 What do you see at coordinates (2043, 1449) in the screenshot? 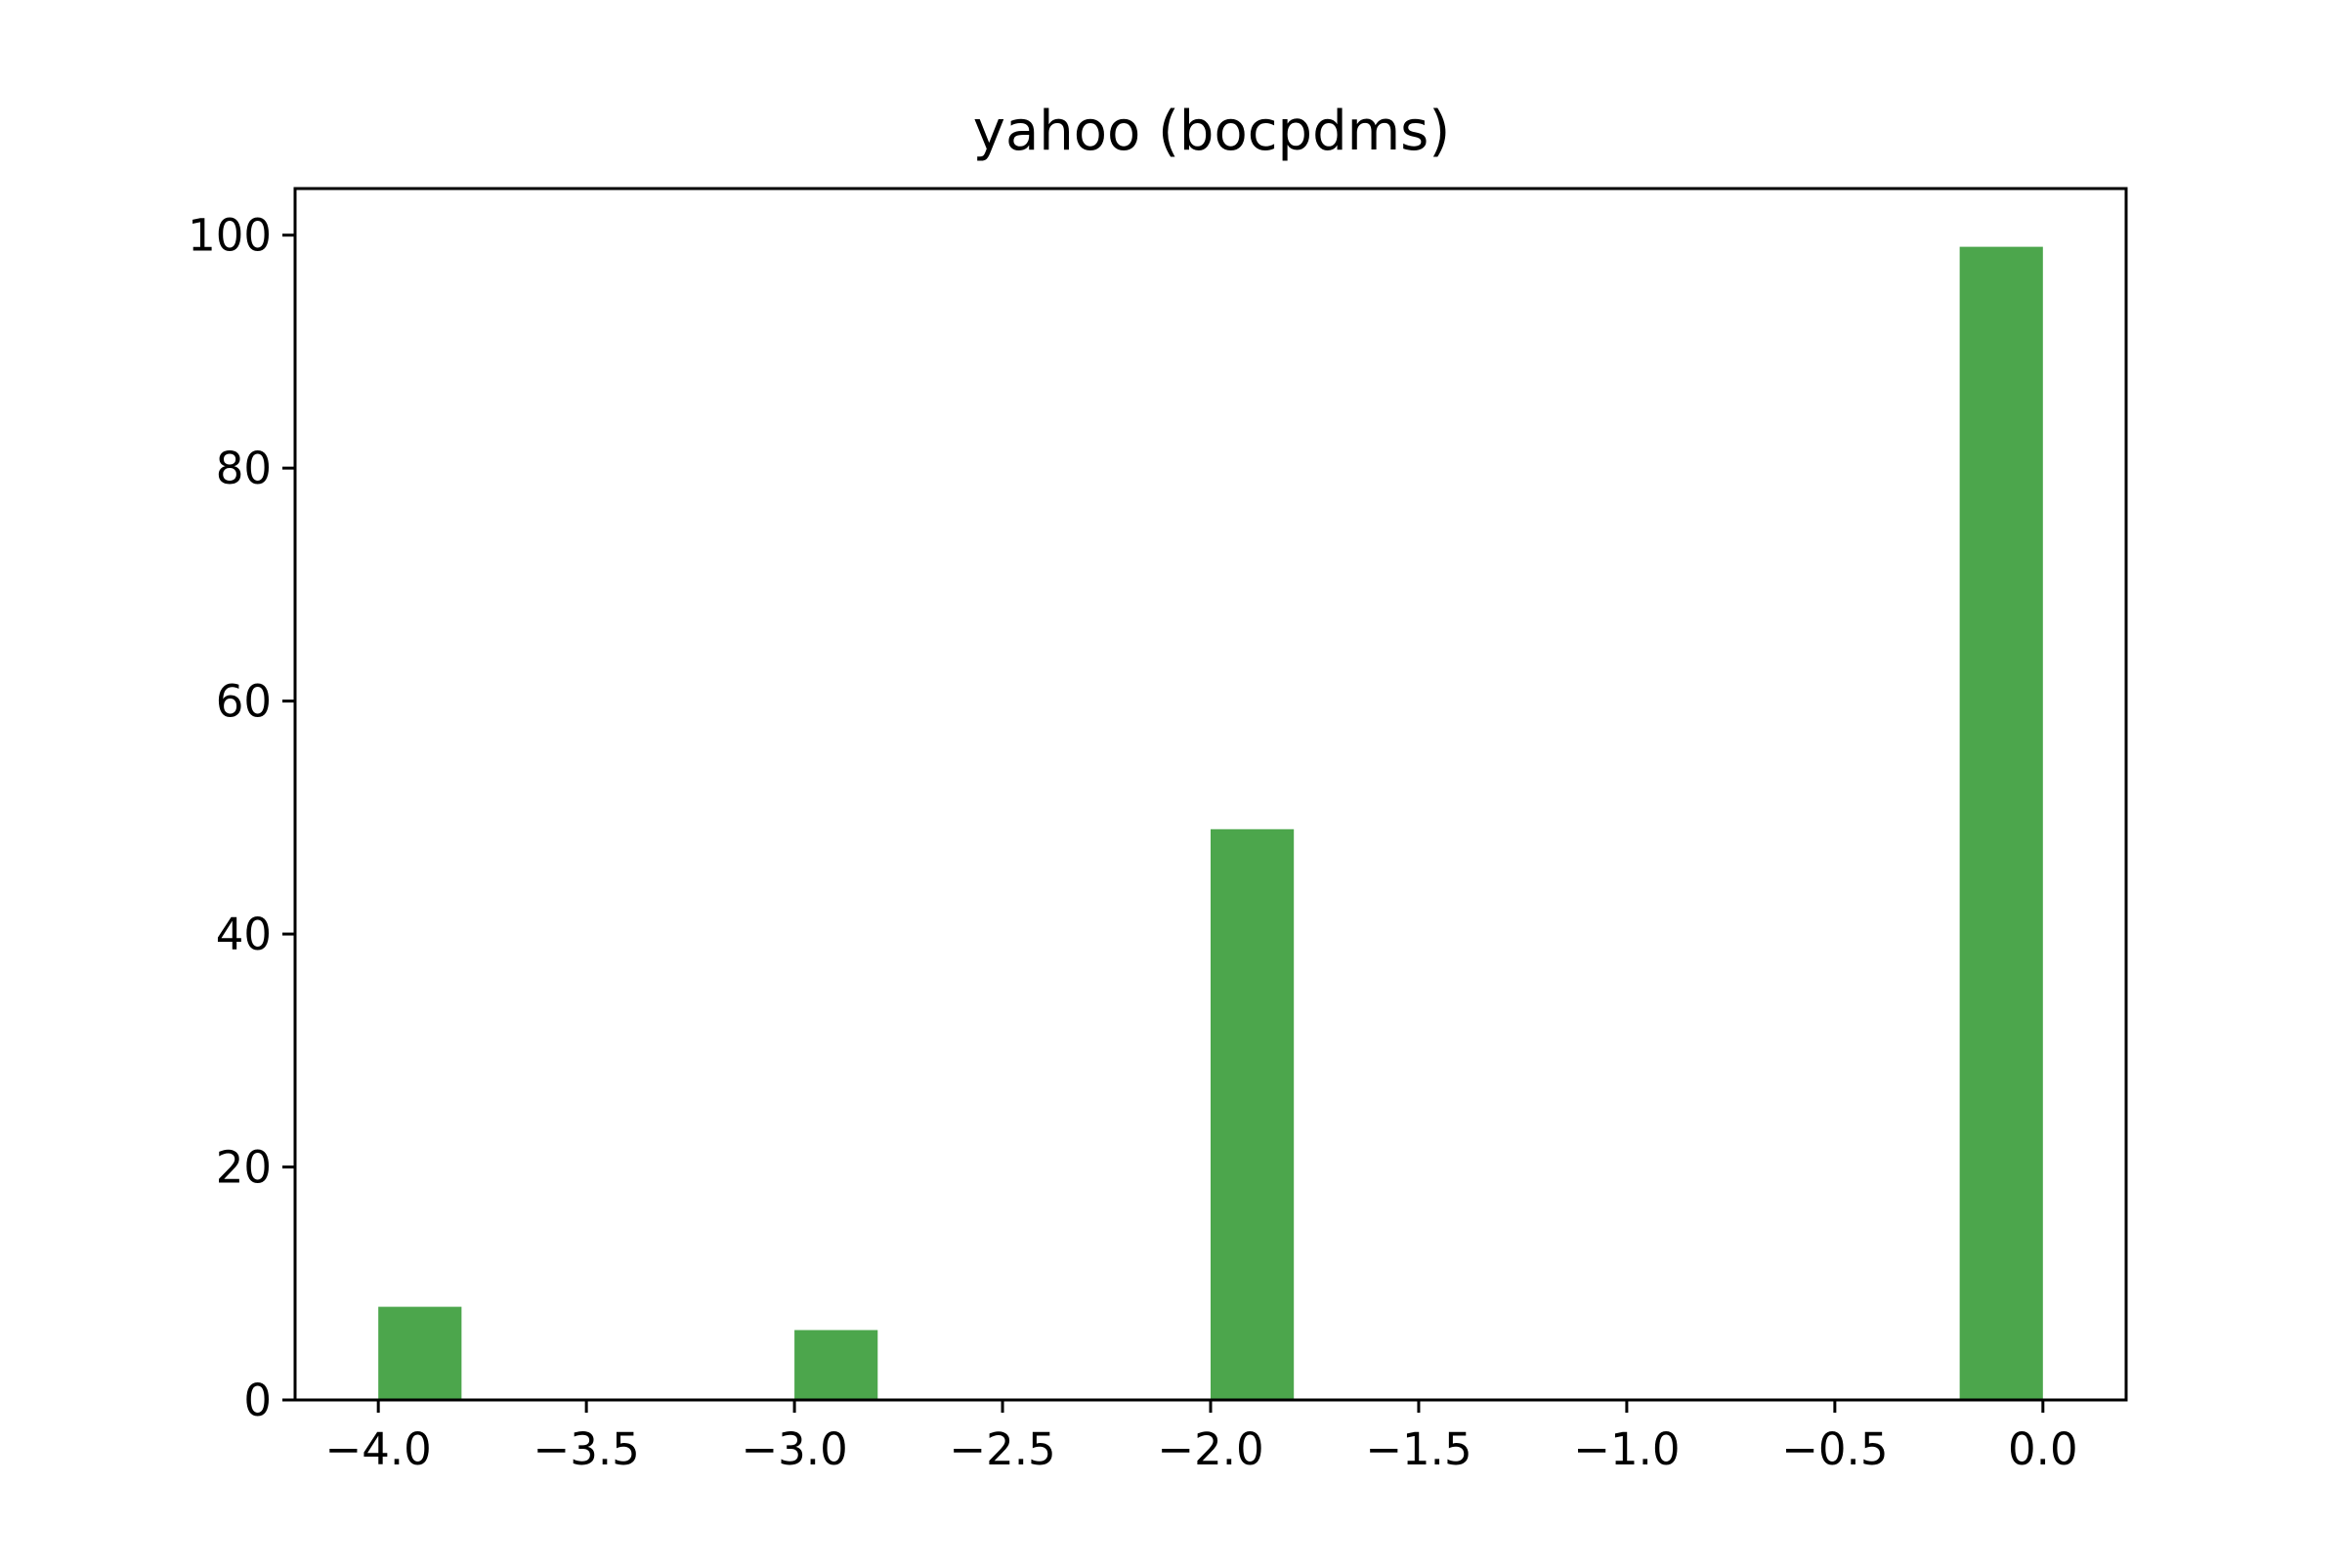
I see `x-tick-label: 0.0` at bounding box center [2043, 1449].